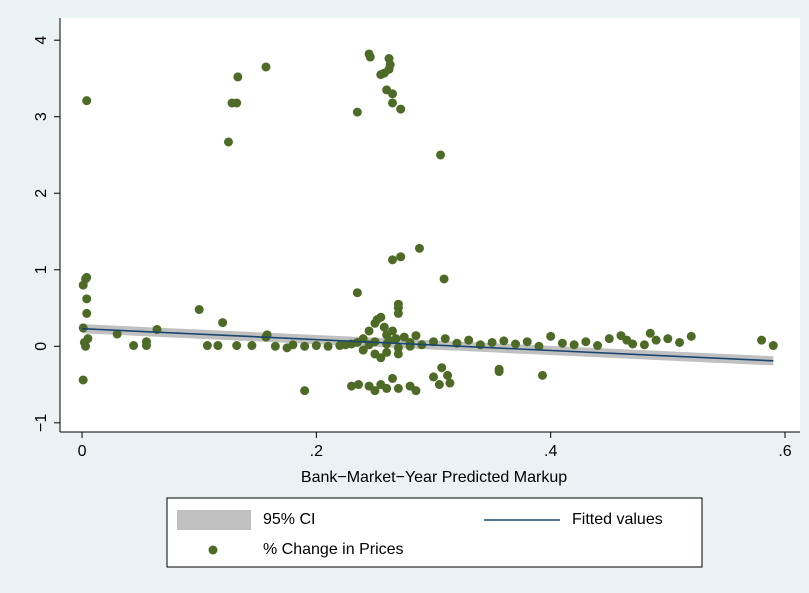 Image resolution: width=809 pixels, height=593 pixels. Describe the element at coordinates (333, 549) in the screenshot. I see `legend-label: % Change in Prices` at that location.